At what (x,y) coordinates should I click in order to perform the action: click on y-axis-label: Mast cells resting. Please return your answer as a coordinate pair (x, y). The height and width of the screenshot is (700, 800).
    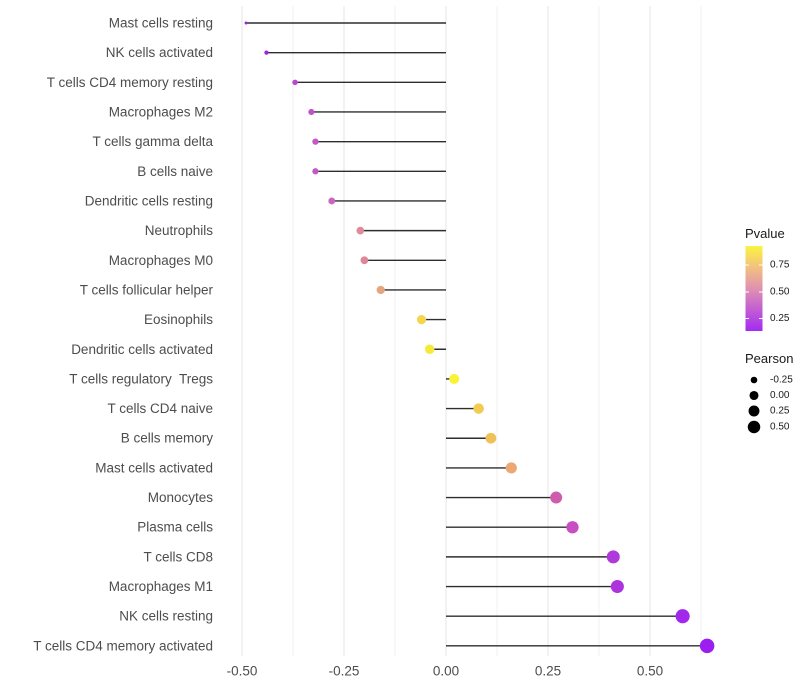
    Looking at the image, I should click on (161, 23).